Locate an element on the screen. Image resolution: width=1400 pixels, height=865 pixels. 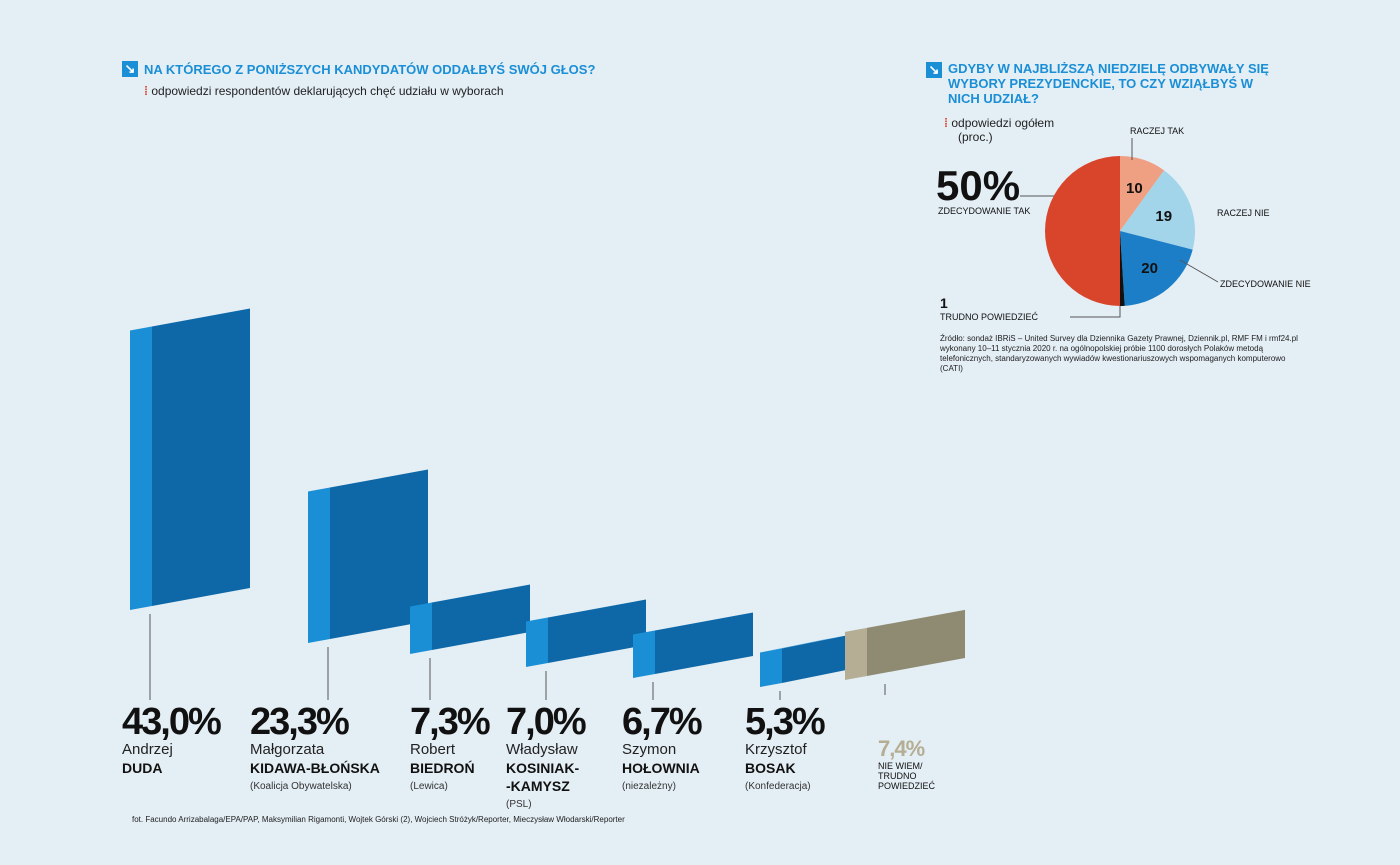
label-raczej-tak: RACZEJ TAK is located at coordinates (1157, 131).